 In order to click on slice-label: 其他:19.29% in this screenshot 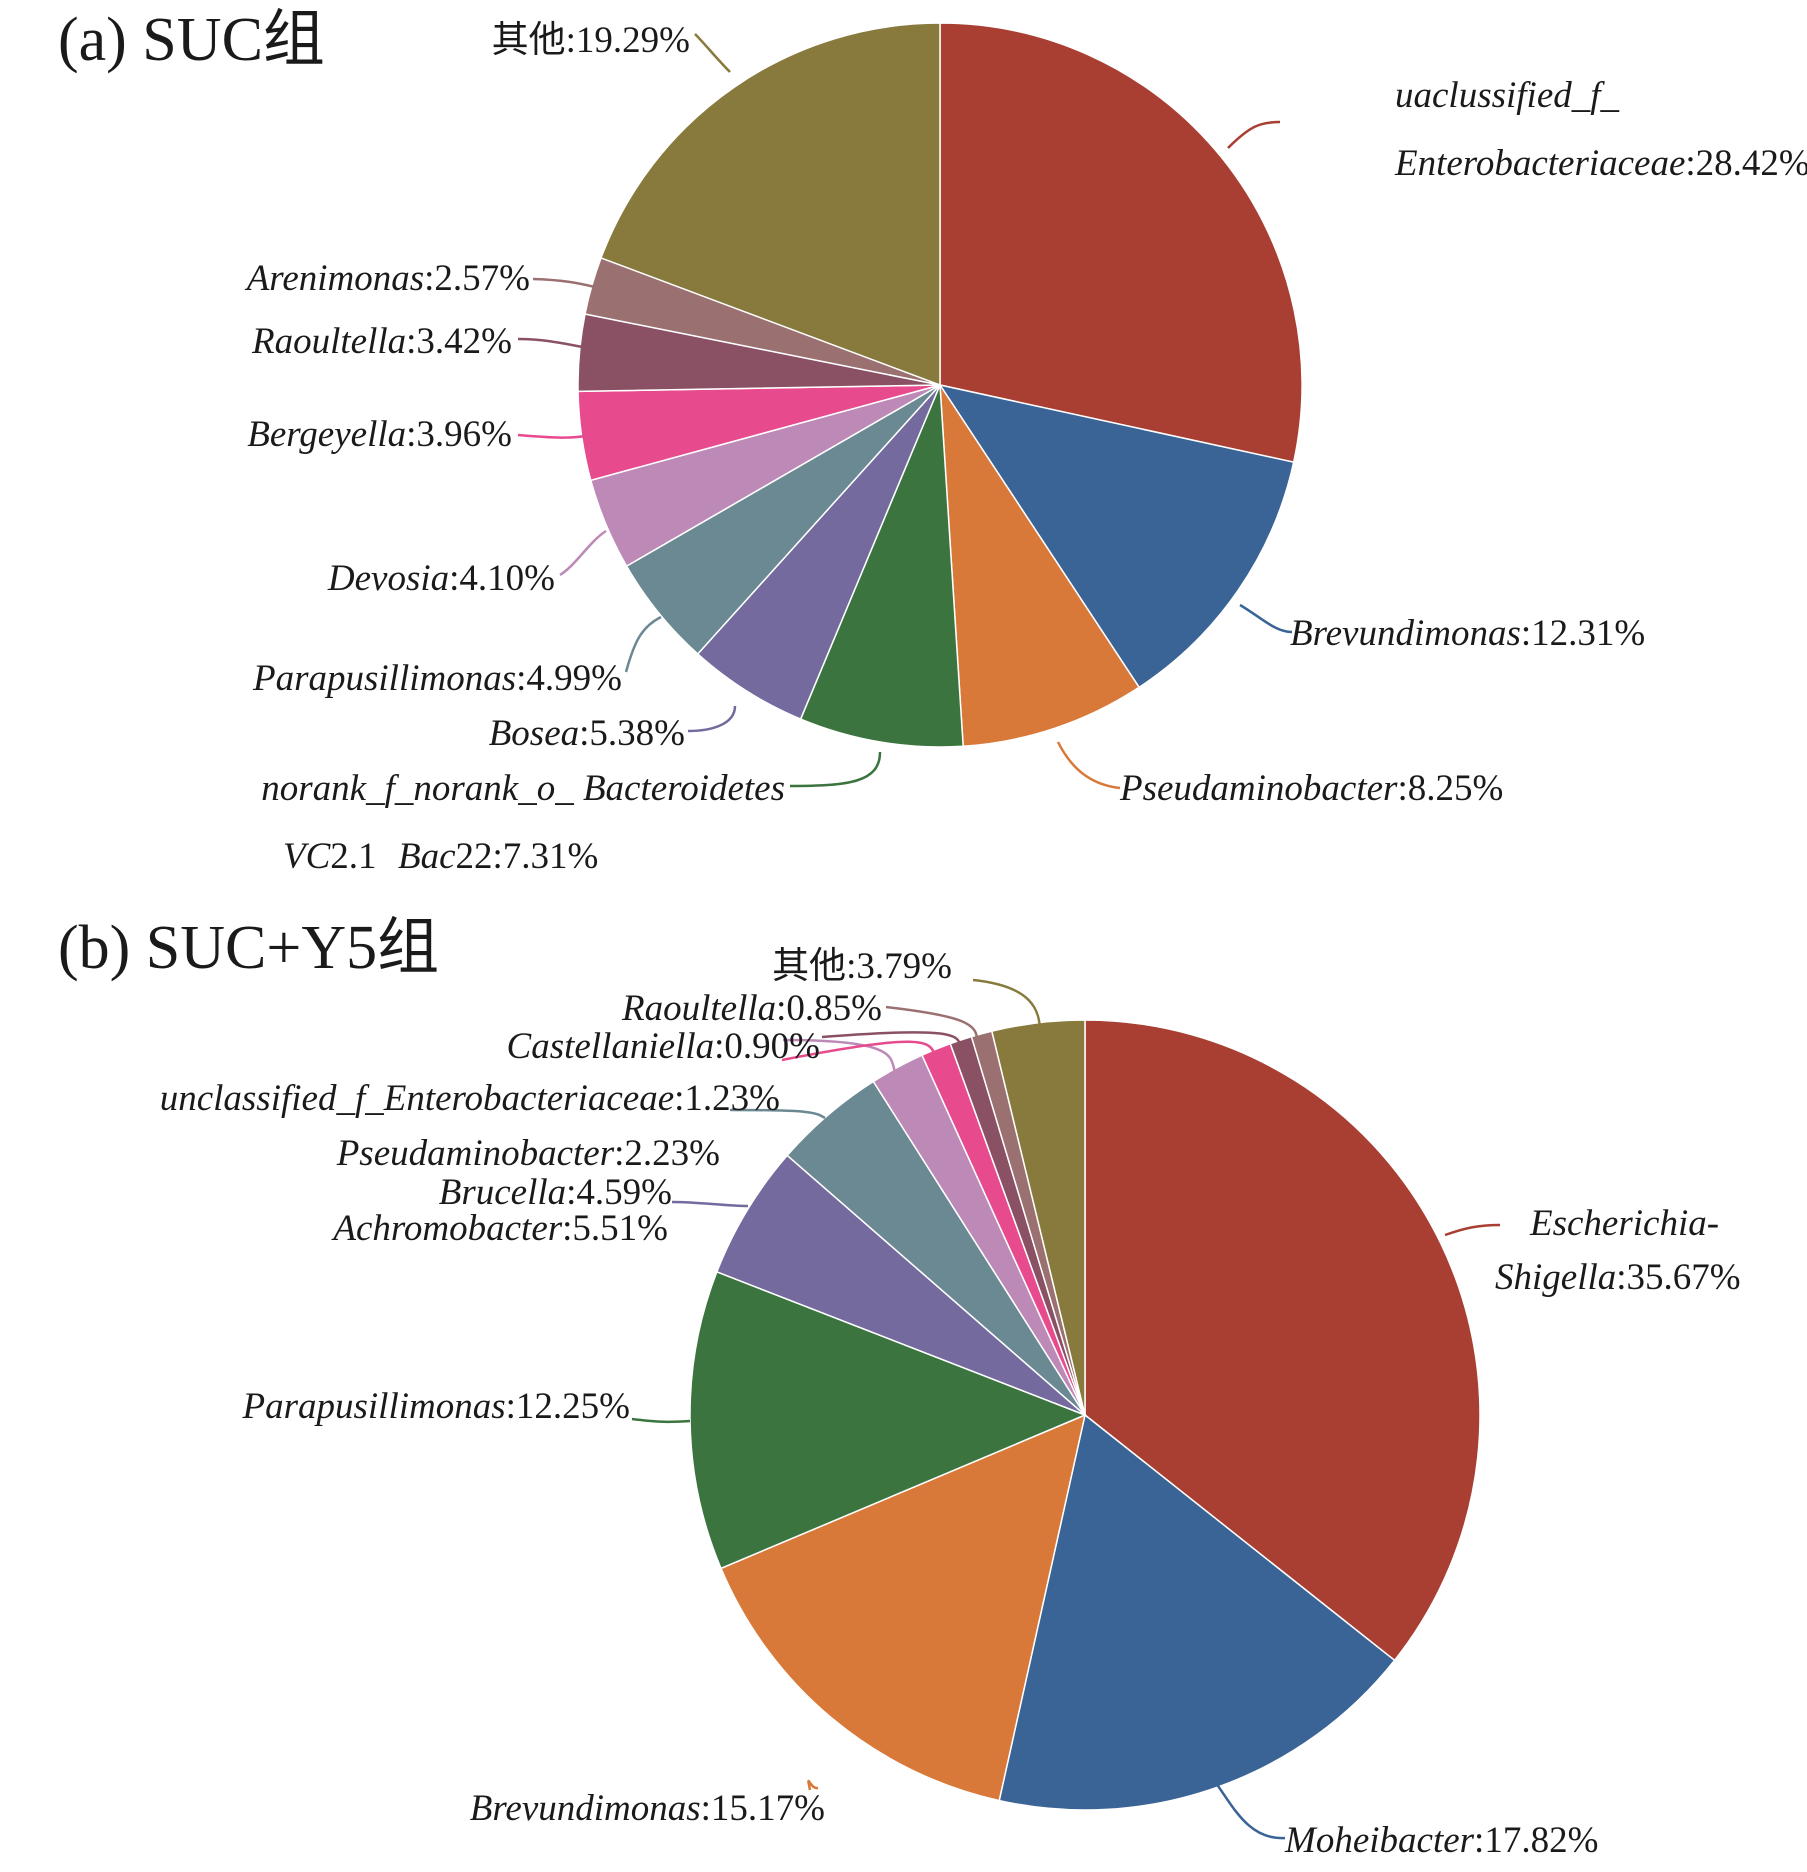, I will do `click(591, 40)`.